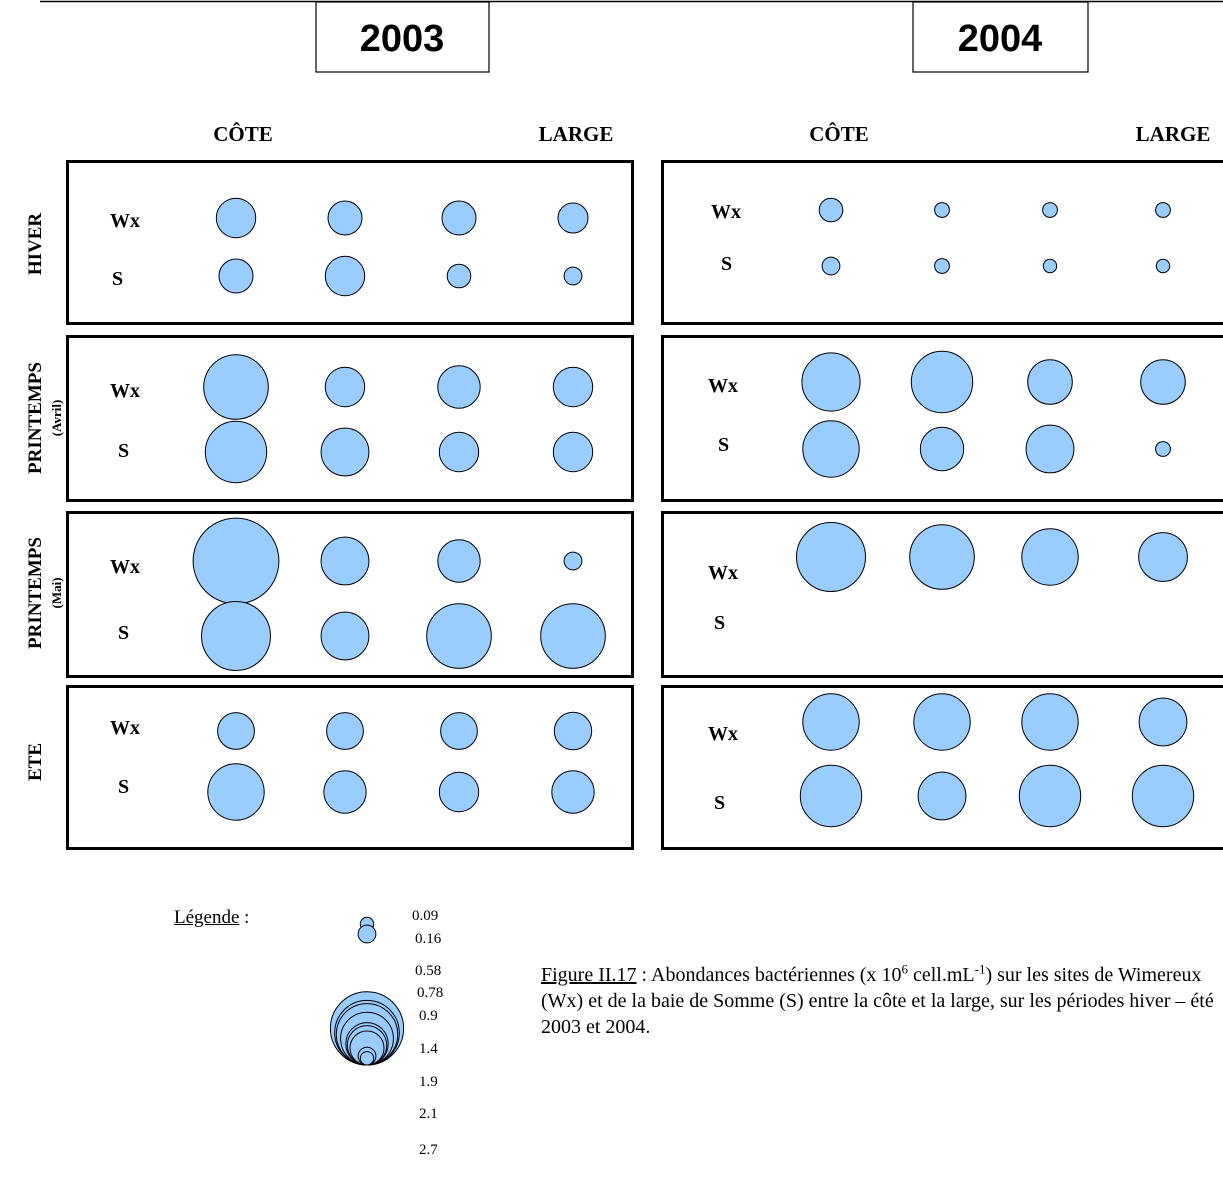  I want to click on year-box-2004, so click(1000, 37).